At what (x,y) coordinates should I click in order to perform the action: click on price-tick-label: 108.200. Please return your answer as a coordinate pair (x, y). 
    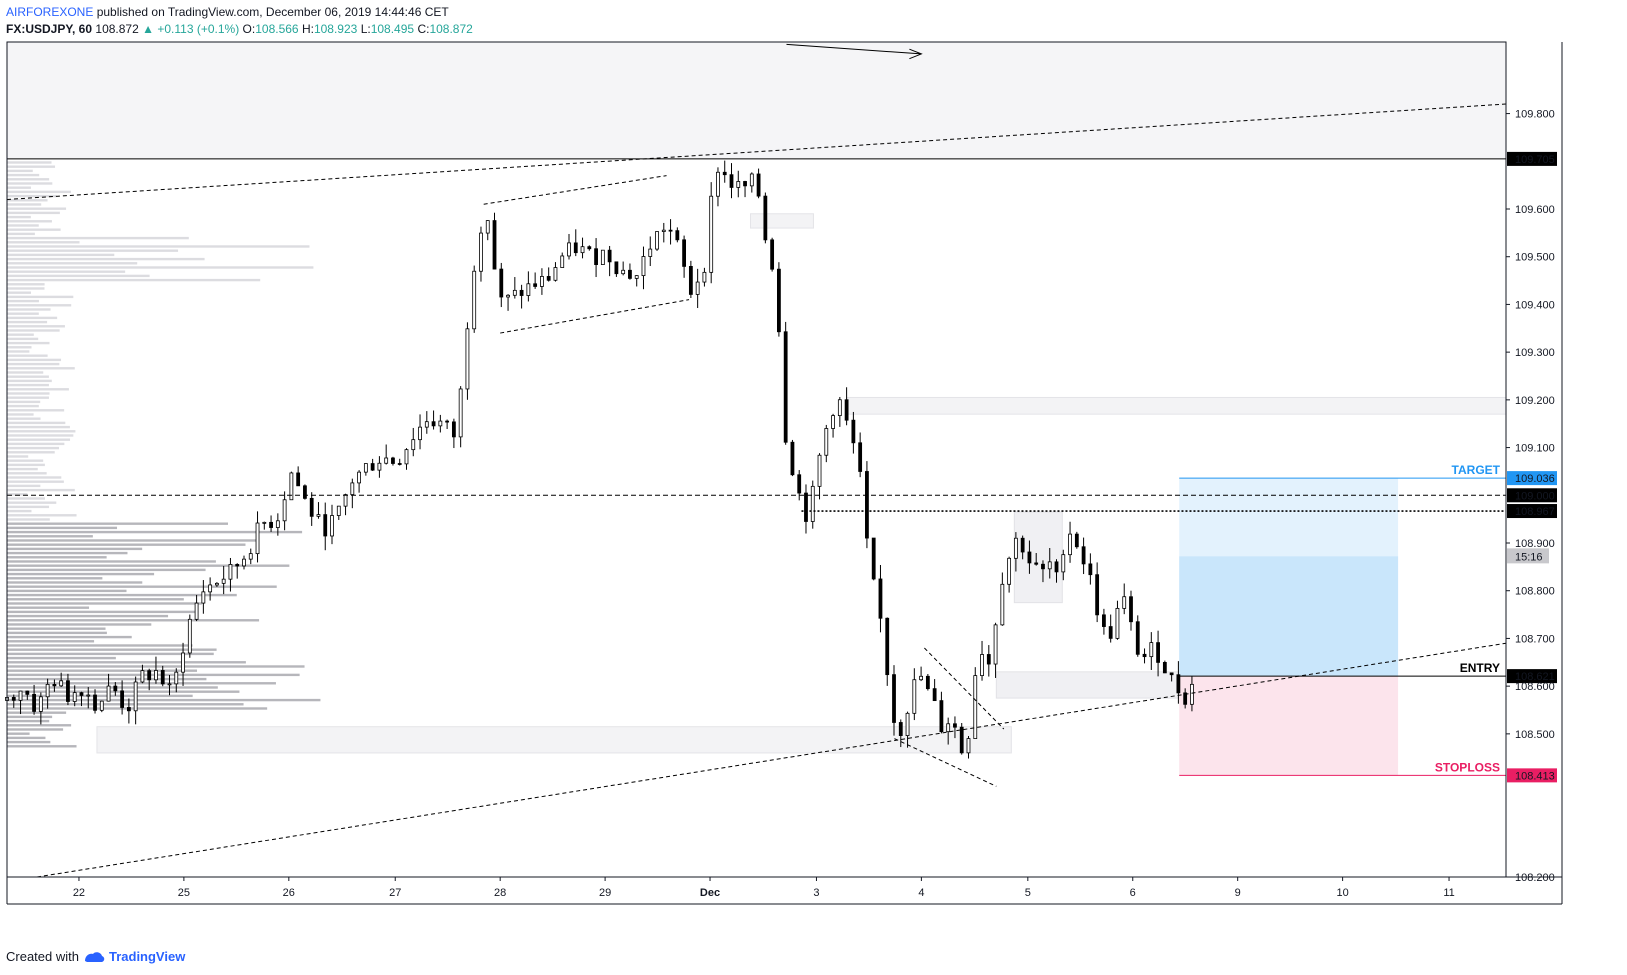
    Looking at the image, I should click on (1535, 878).